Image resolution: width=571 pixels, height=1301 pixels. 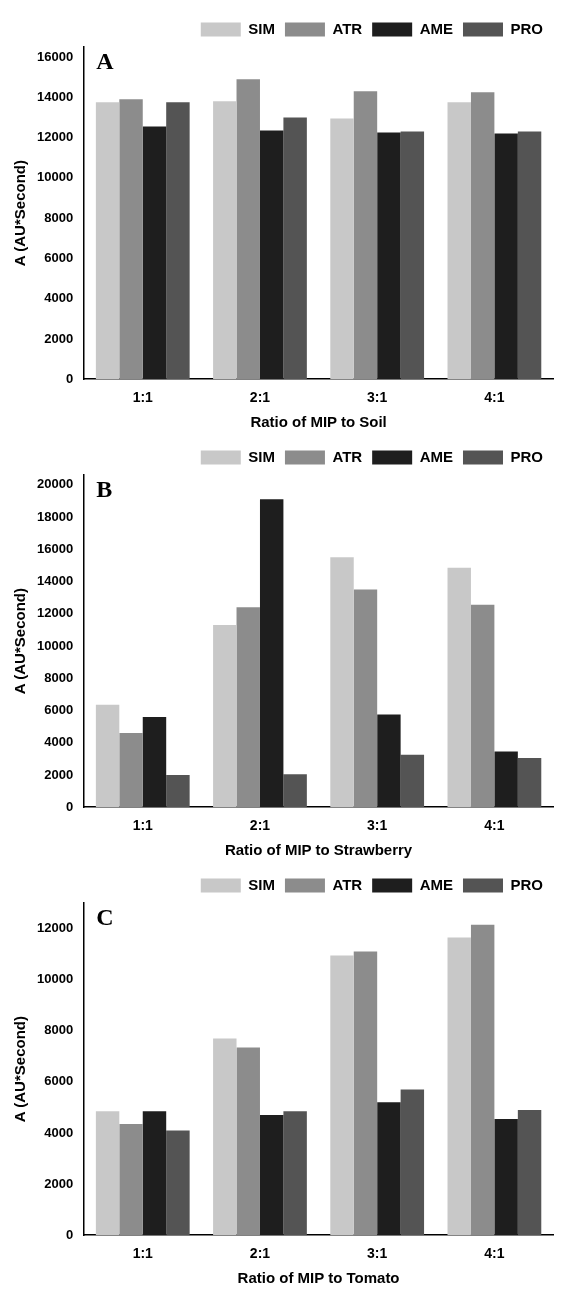 What do you see at coordinates (318, 850) in the screenshot?
I see `x-axis-title: Ratio of MIP to Strawberry` at bounding box center [318, 850].